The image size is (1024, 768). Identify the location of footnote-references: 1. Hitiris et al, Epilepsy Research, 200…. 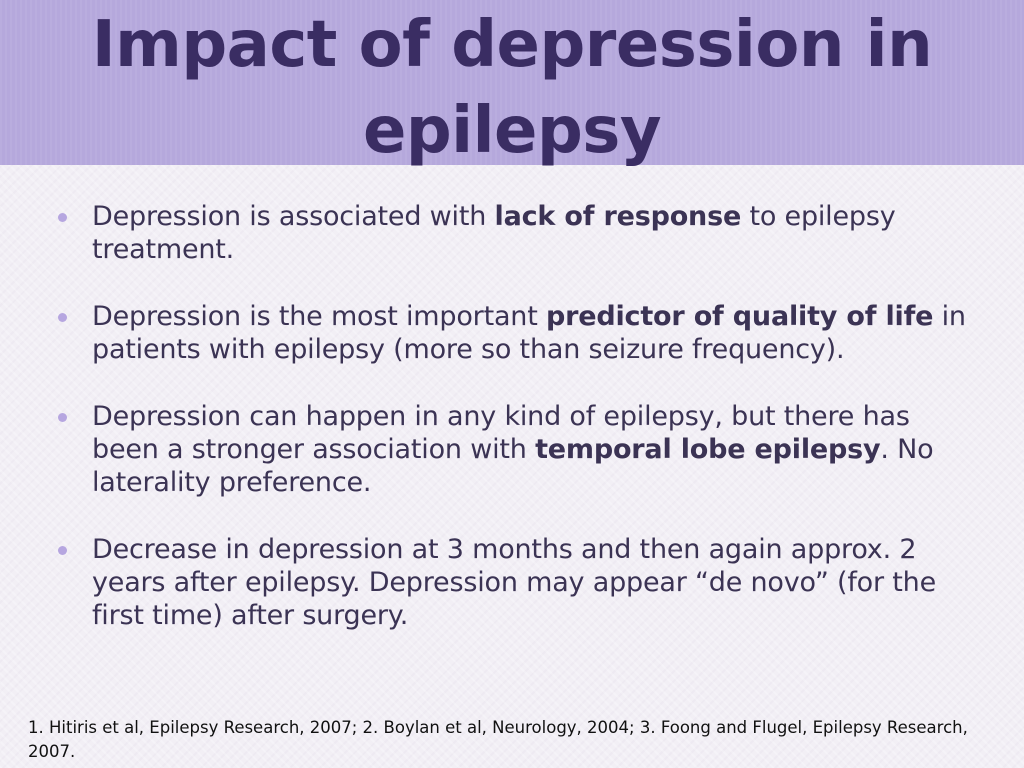
(498, 739).